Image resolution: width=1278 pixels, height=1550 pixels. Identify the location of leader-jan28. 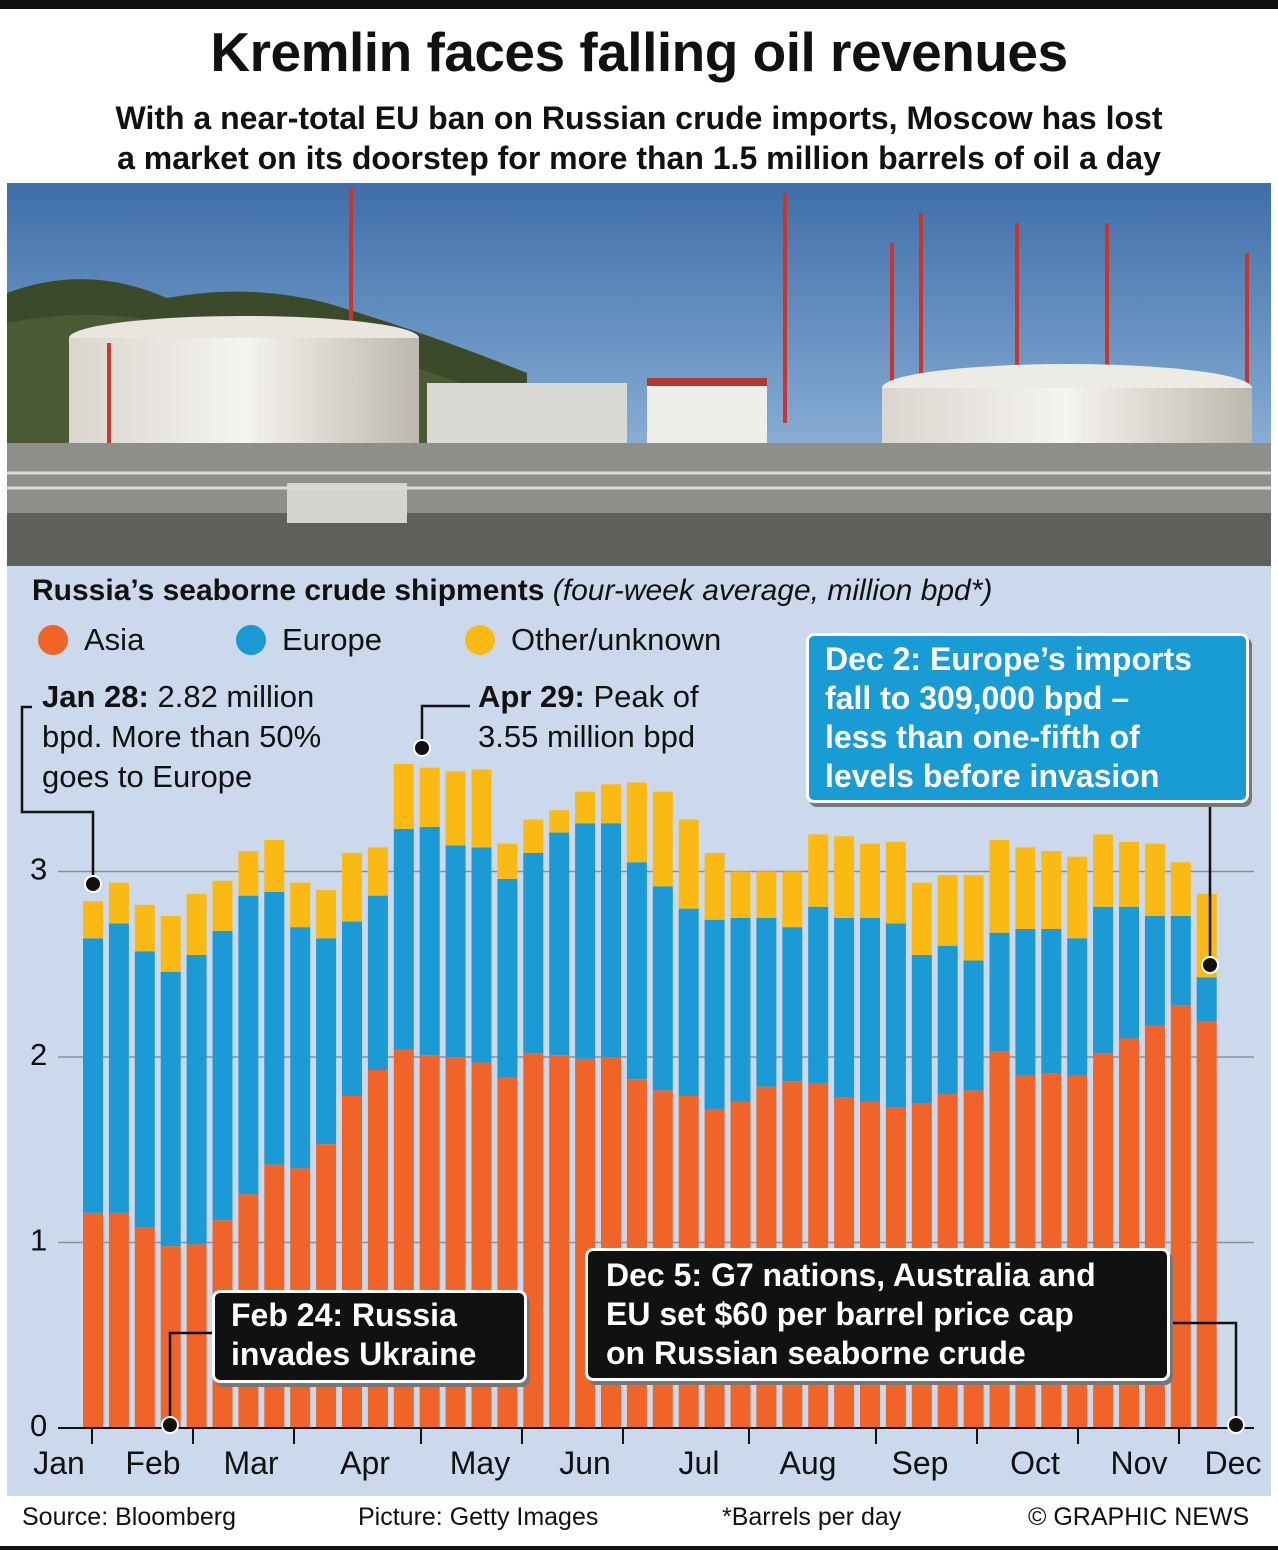
(57, 794).